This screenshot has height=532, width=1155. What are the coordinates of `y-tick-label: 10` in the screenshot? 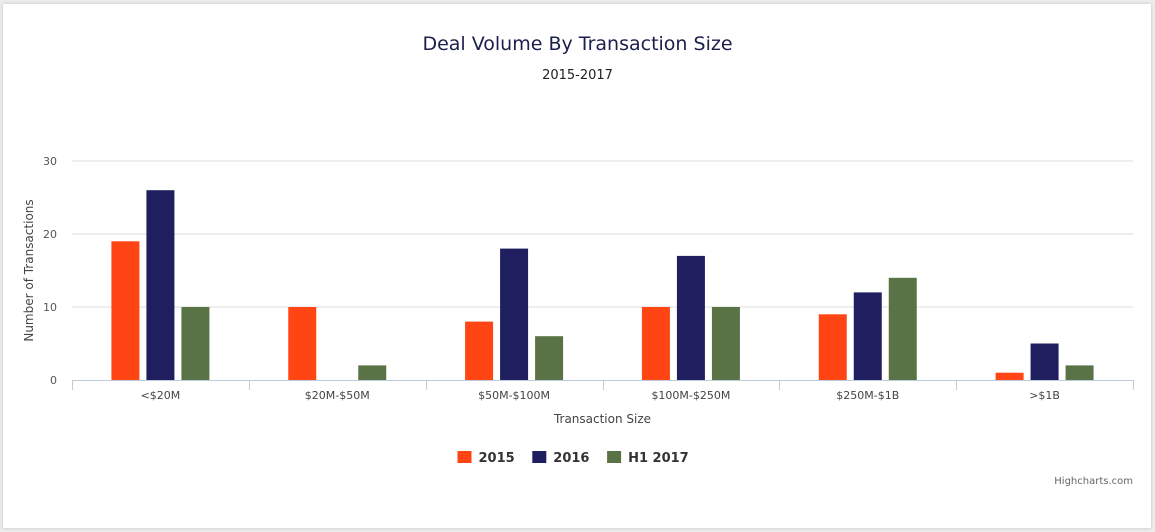 It's located at (50, 307).